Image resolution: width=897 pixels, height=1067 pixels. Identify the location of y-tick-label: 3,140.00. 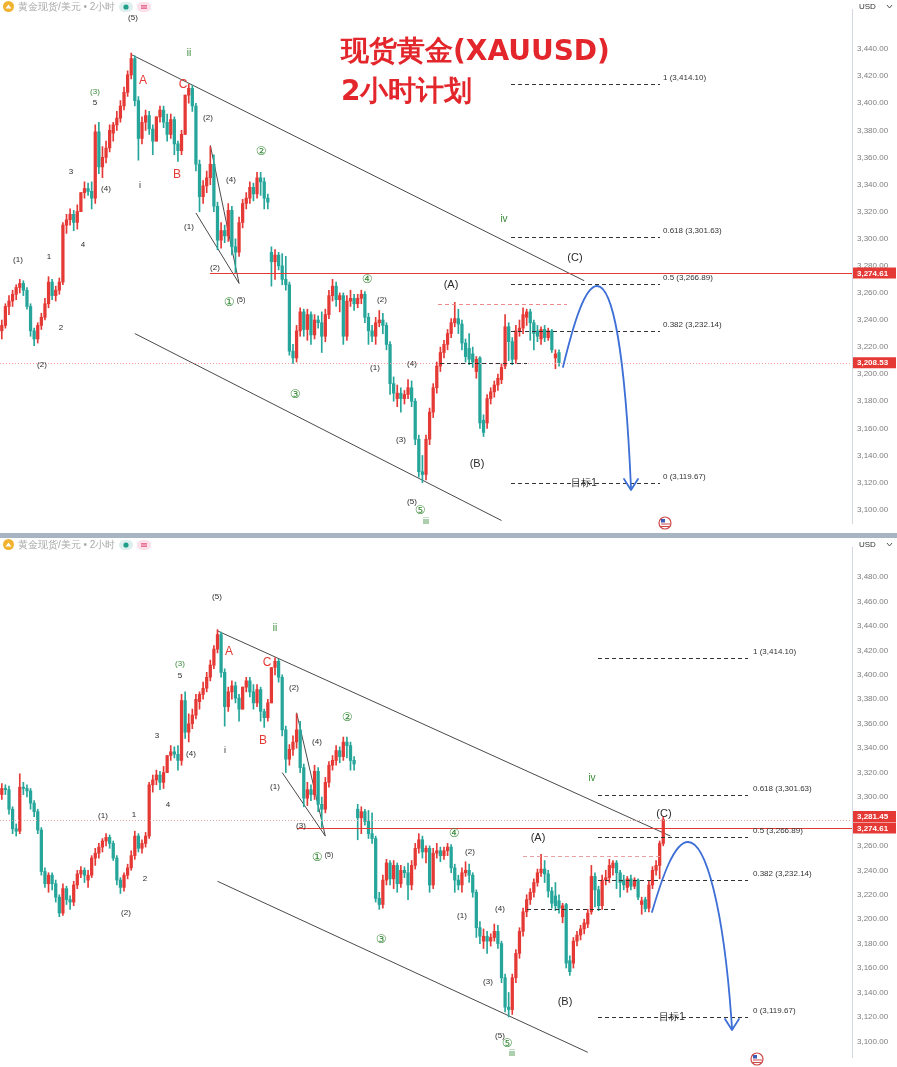
(873, 455).